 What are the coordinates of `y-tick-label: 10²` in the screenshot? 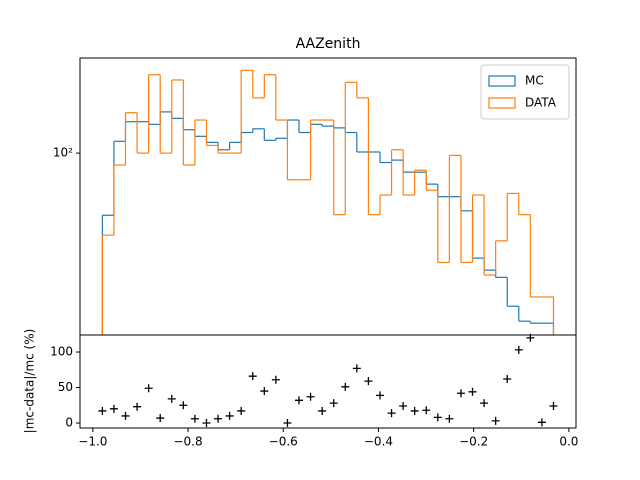 It's located at (63, 153).